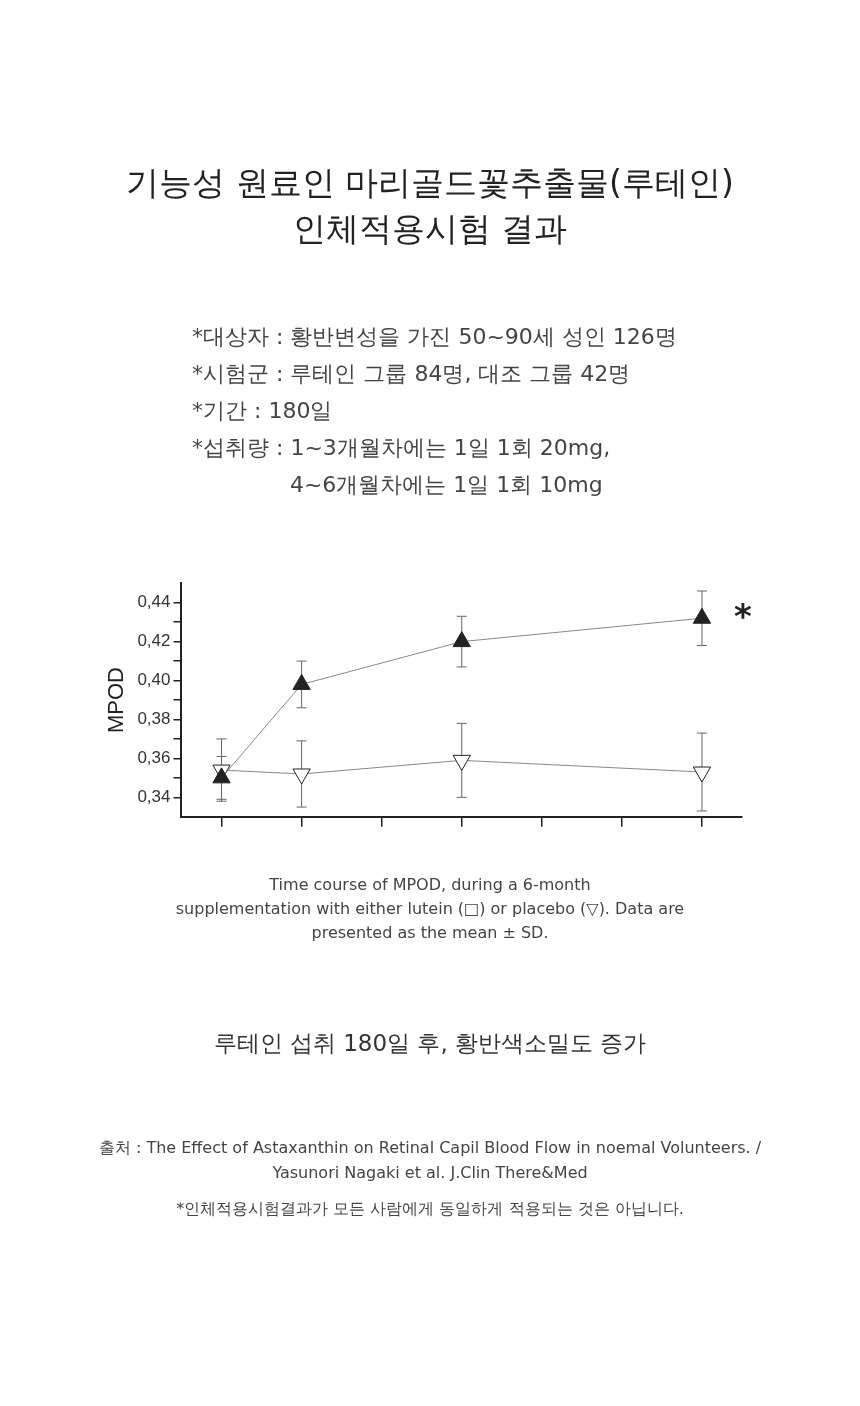 The height and width of the screenshot is (1406, 860). I want to click on y-tick-label: 0,38, so click(154, 719).